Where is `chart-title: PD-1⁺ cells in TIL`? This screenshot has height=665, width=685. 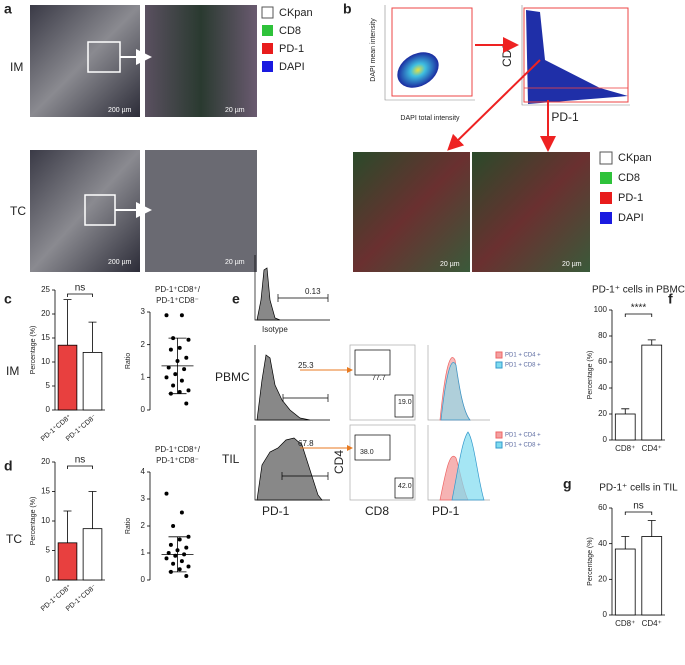 chart-title: PD-1⁺ cells in TIL is located at coordinates (638, 488).